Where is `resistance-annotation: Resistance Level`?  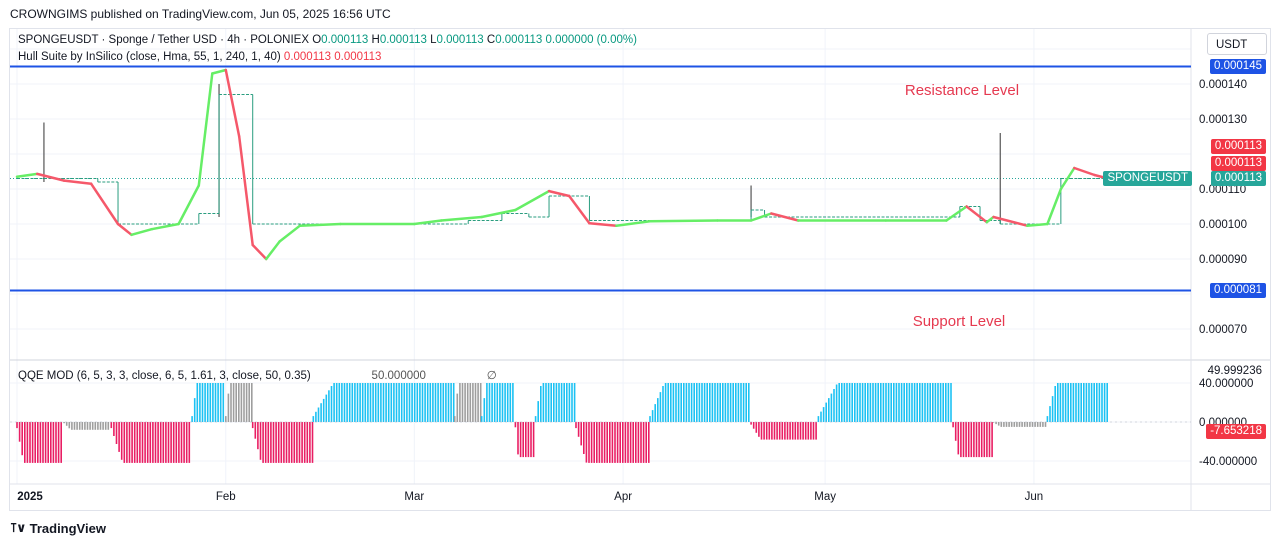
resistance-annotation: Resistance Level is located at coordinates (962, 90).